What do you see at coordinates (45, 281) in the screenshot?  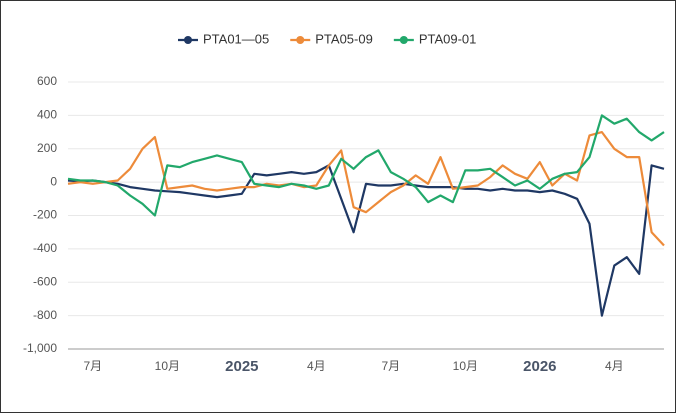 I see `y-tick-label: -600` at bounding box center [45, 281].